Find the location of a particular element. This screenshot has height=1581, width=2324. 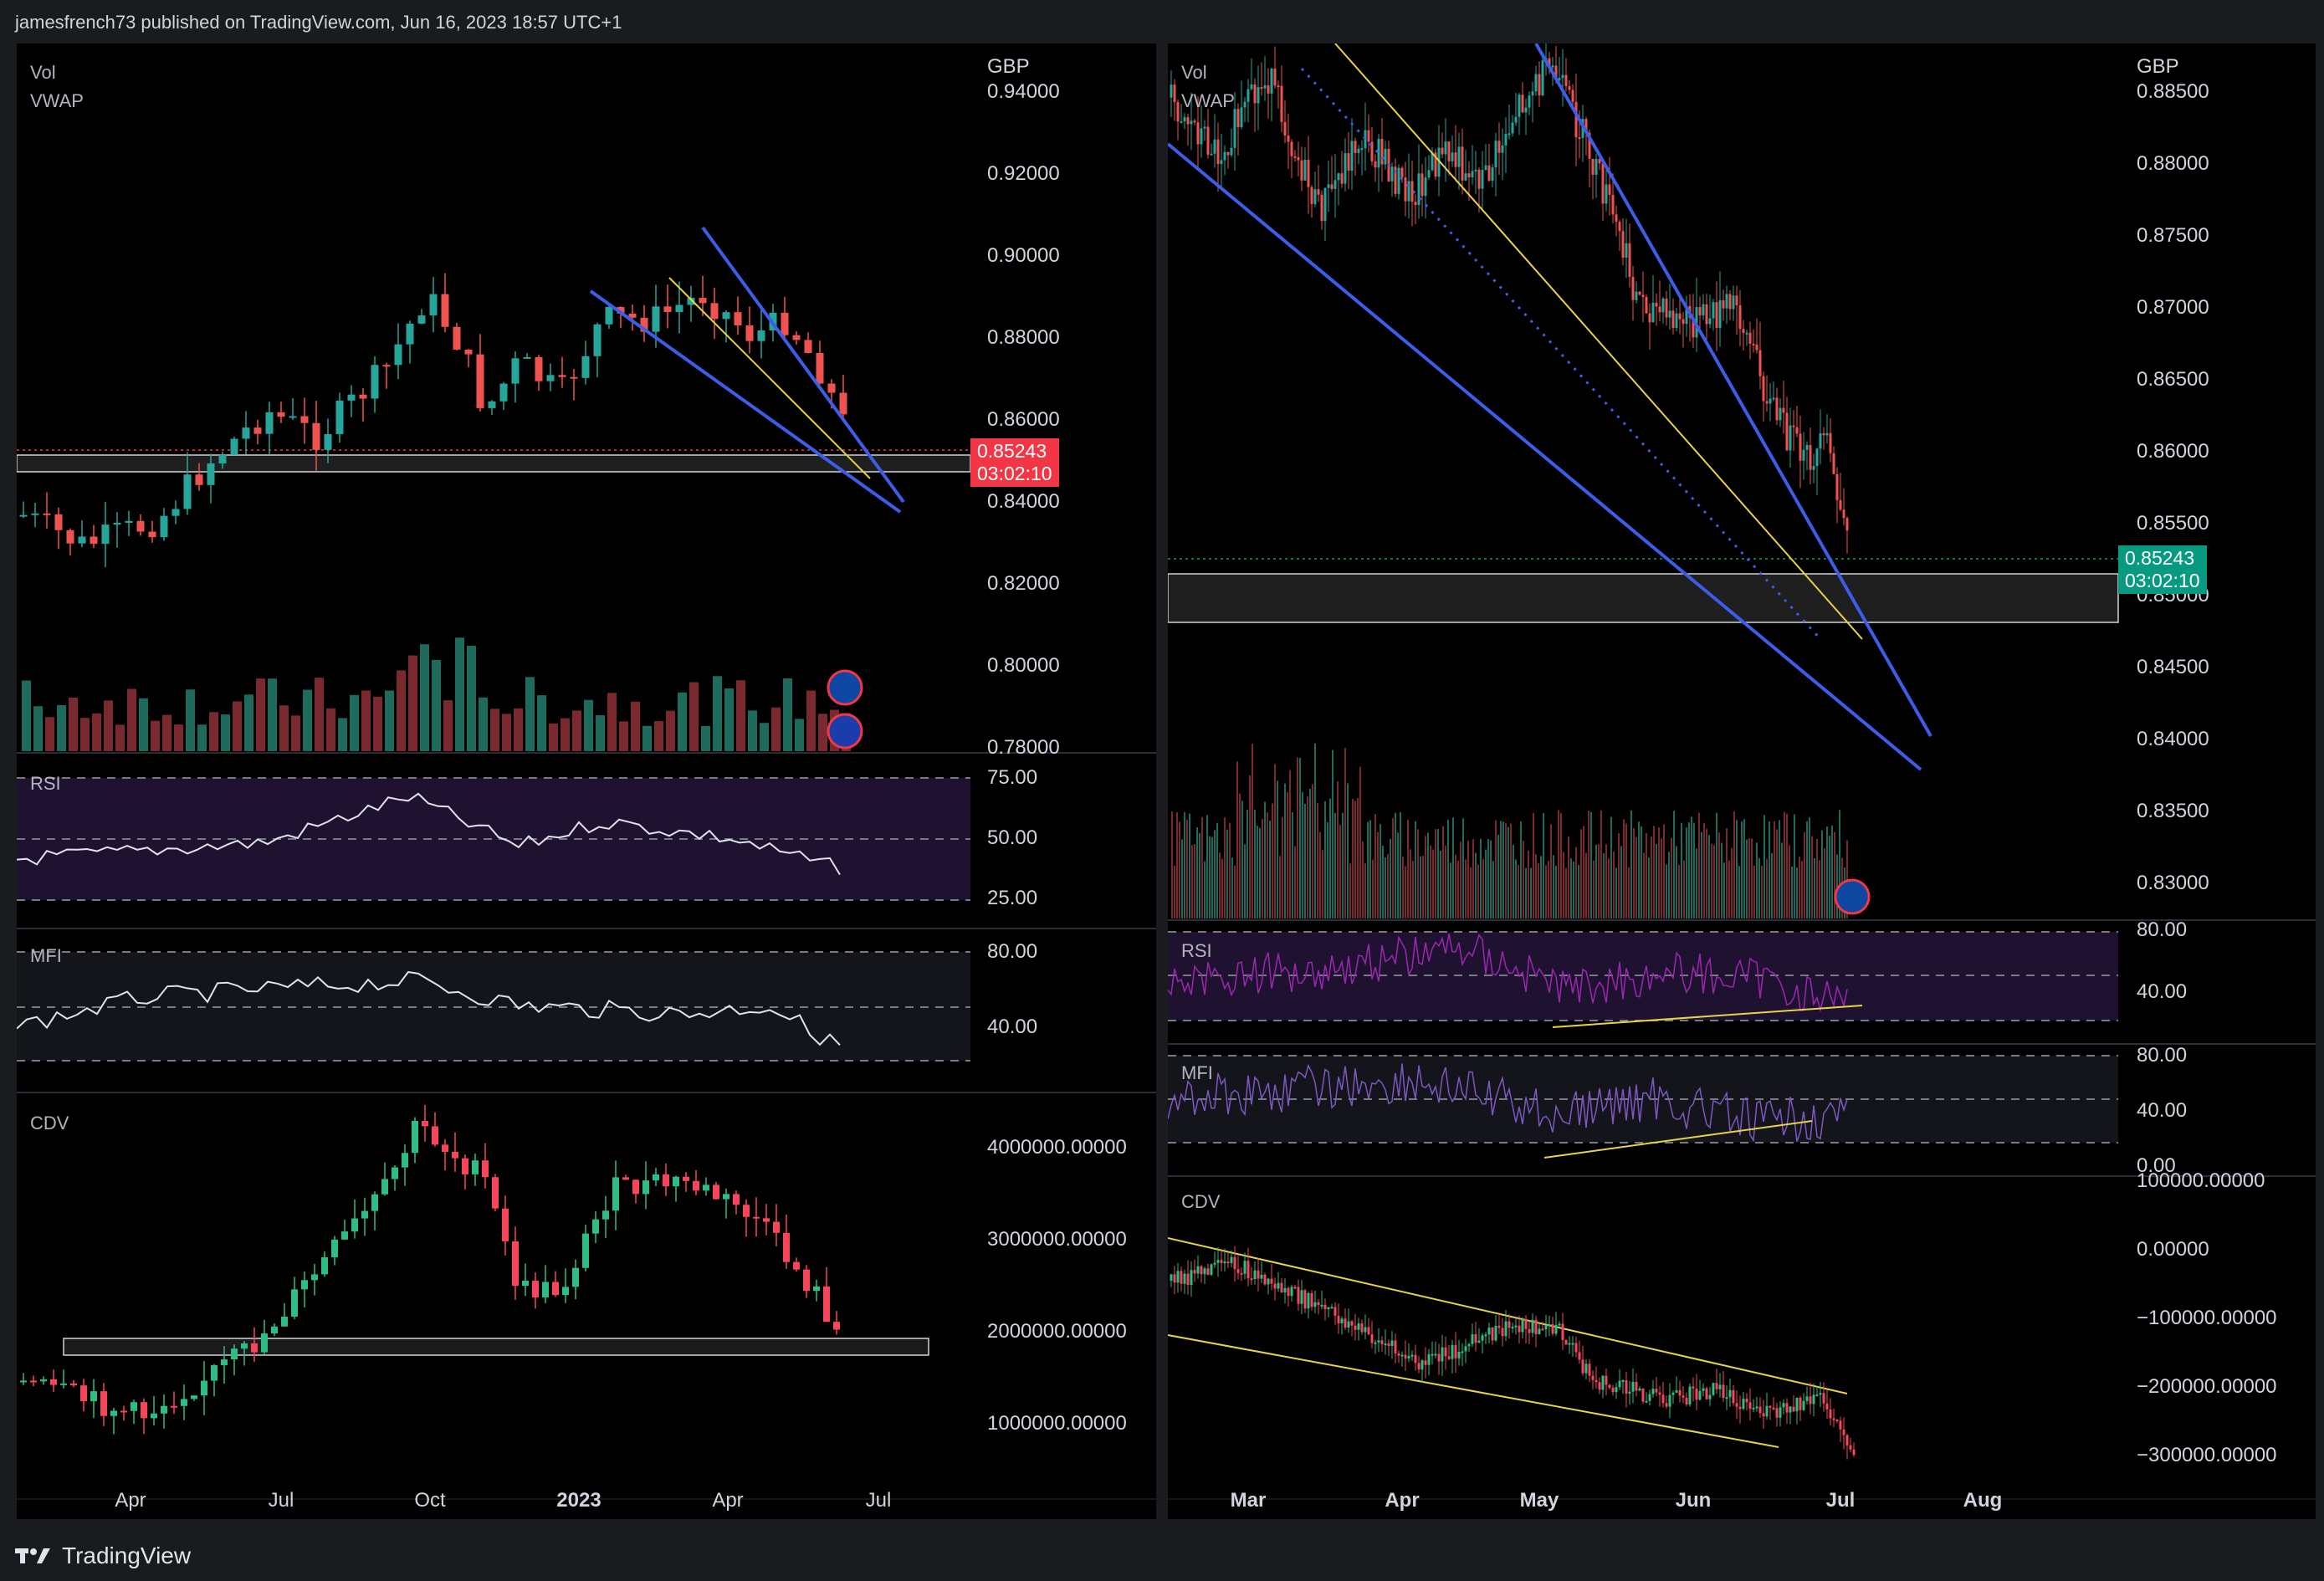

axis-tick-label: −100000.00000 is located at coordinates (2207, 1318).